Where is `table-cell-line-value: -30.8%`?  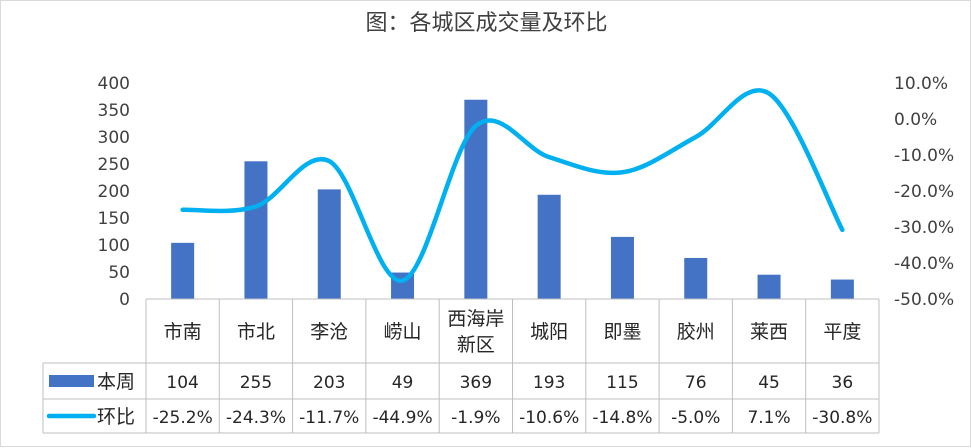
table-cell-line-value: -30.8% is located at coordinates (842, 418).